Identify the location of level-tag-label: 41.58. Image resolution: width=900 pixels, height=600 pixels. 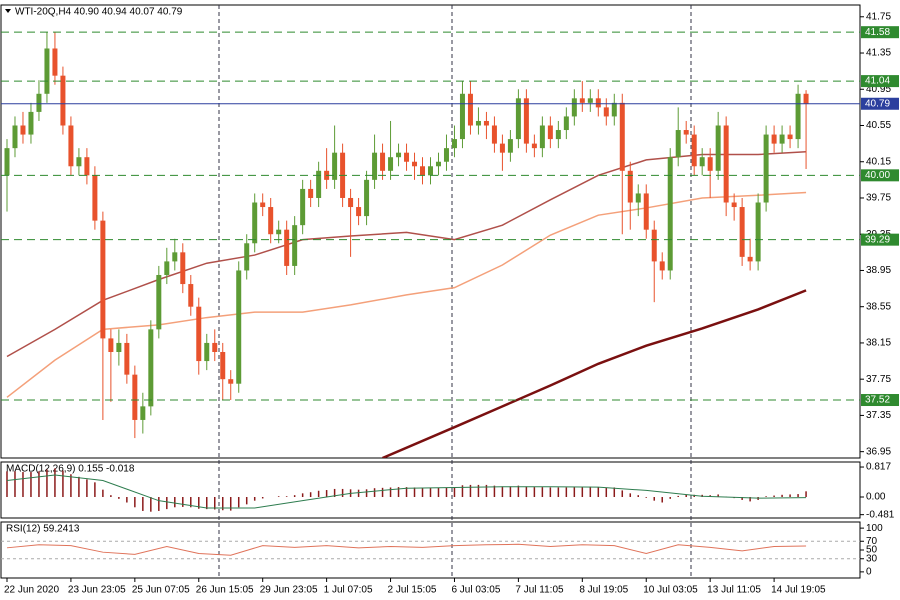
(877, 32).